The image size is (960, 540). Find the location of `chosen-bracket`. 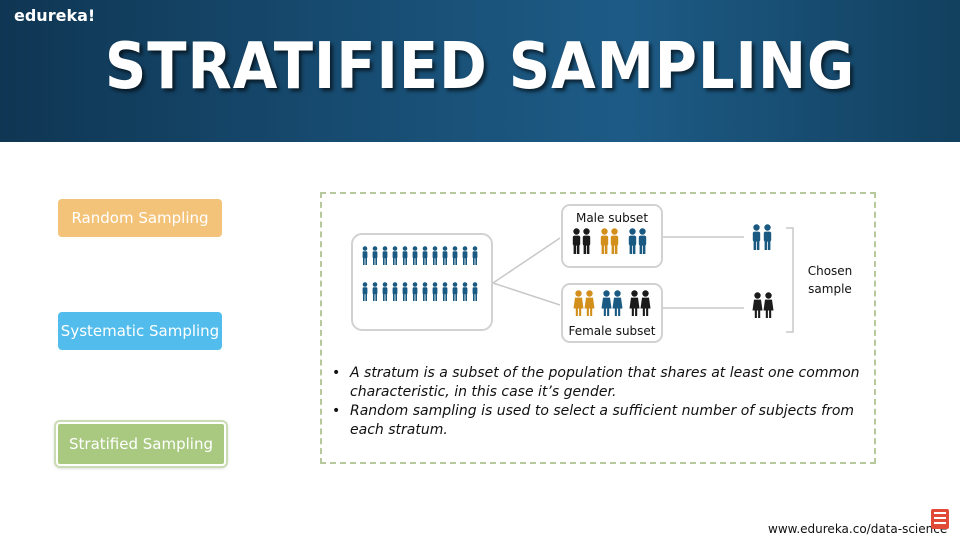

chosen-bracket is located at coordinates (790, 280).